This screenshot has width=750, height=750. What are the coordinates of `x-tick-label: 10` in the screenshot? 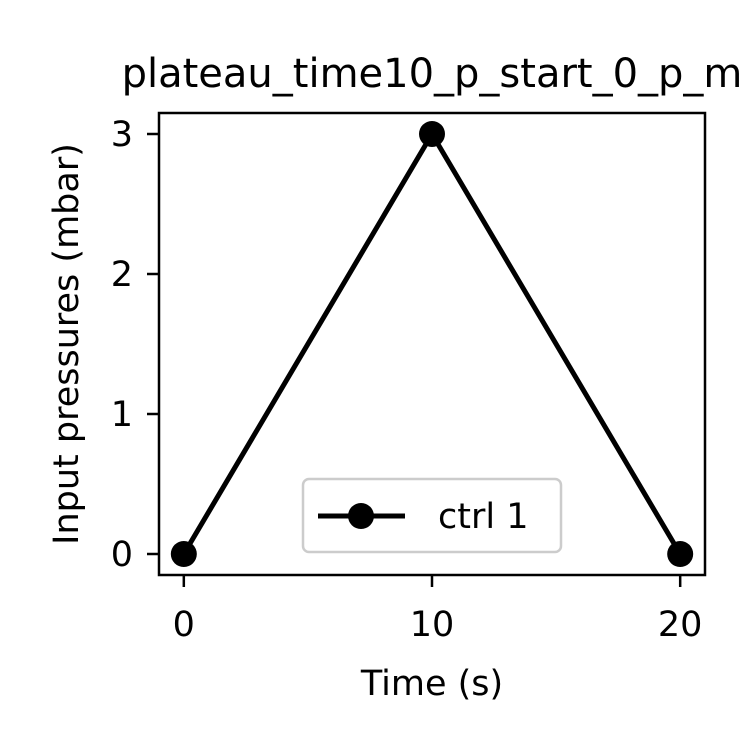 It's located at (432, 625).